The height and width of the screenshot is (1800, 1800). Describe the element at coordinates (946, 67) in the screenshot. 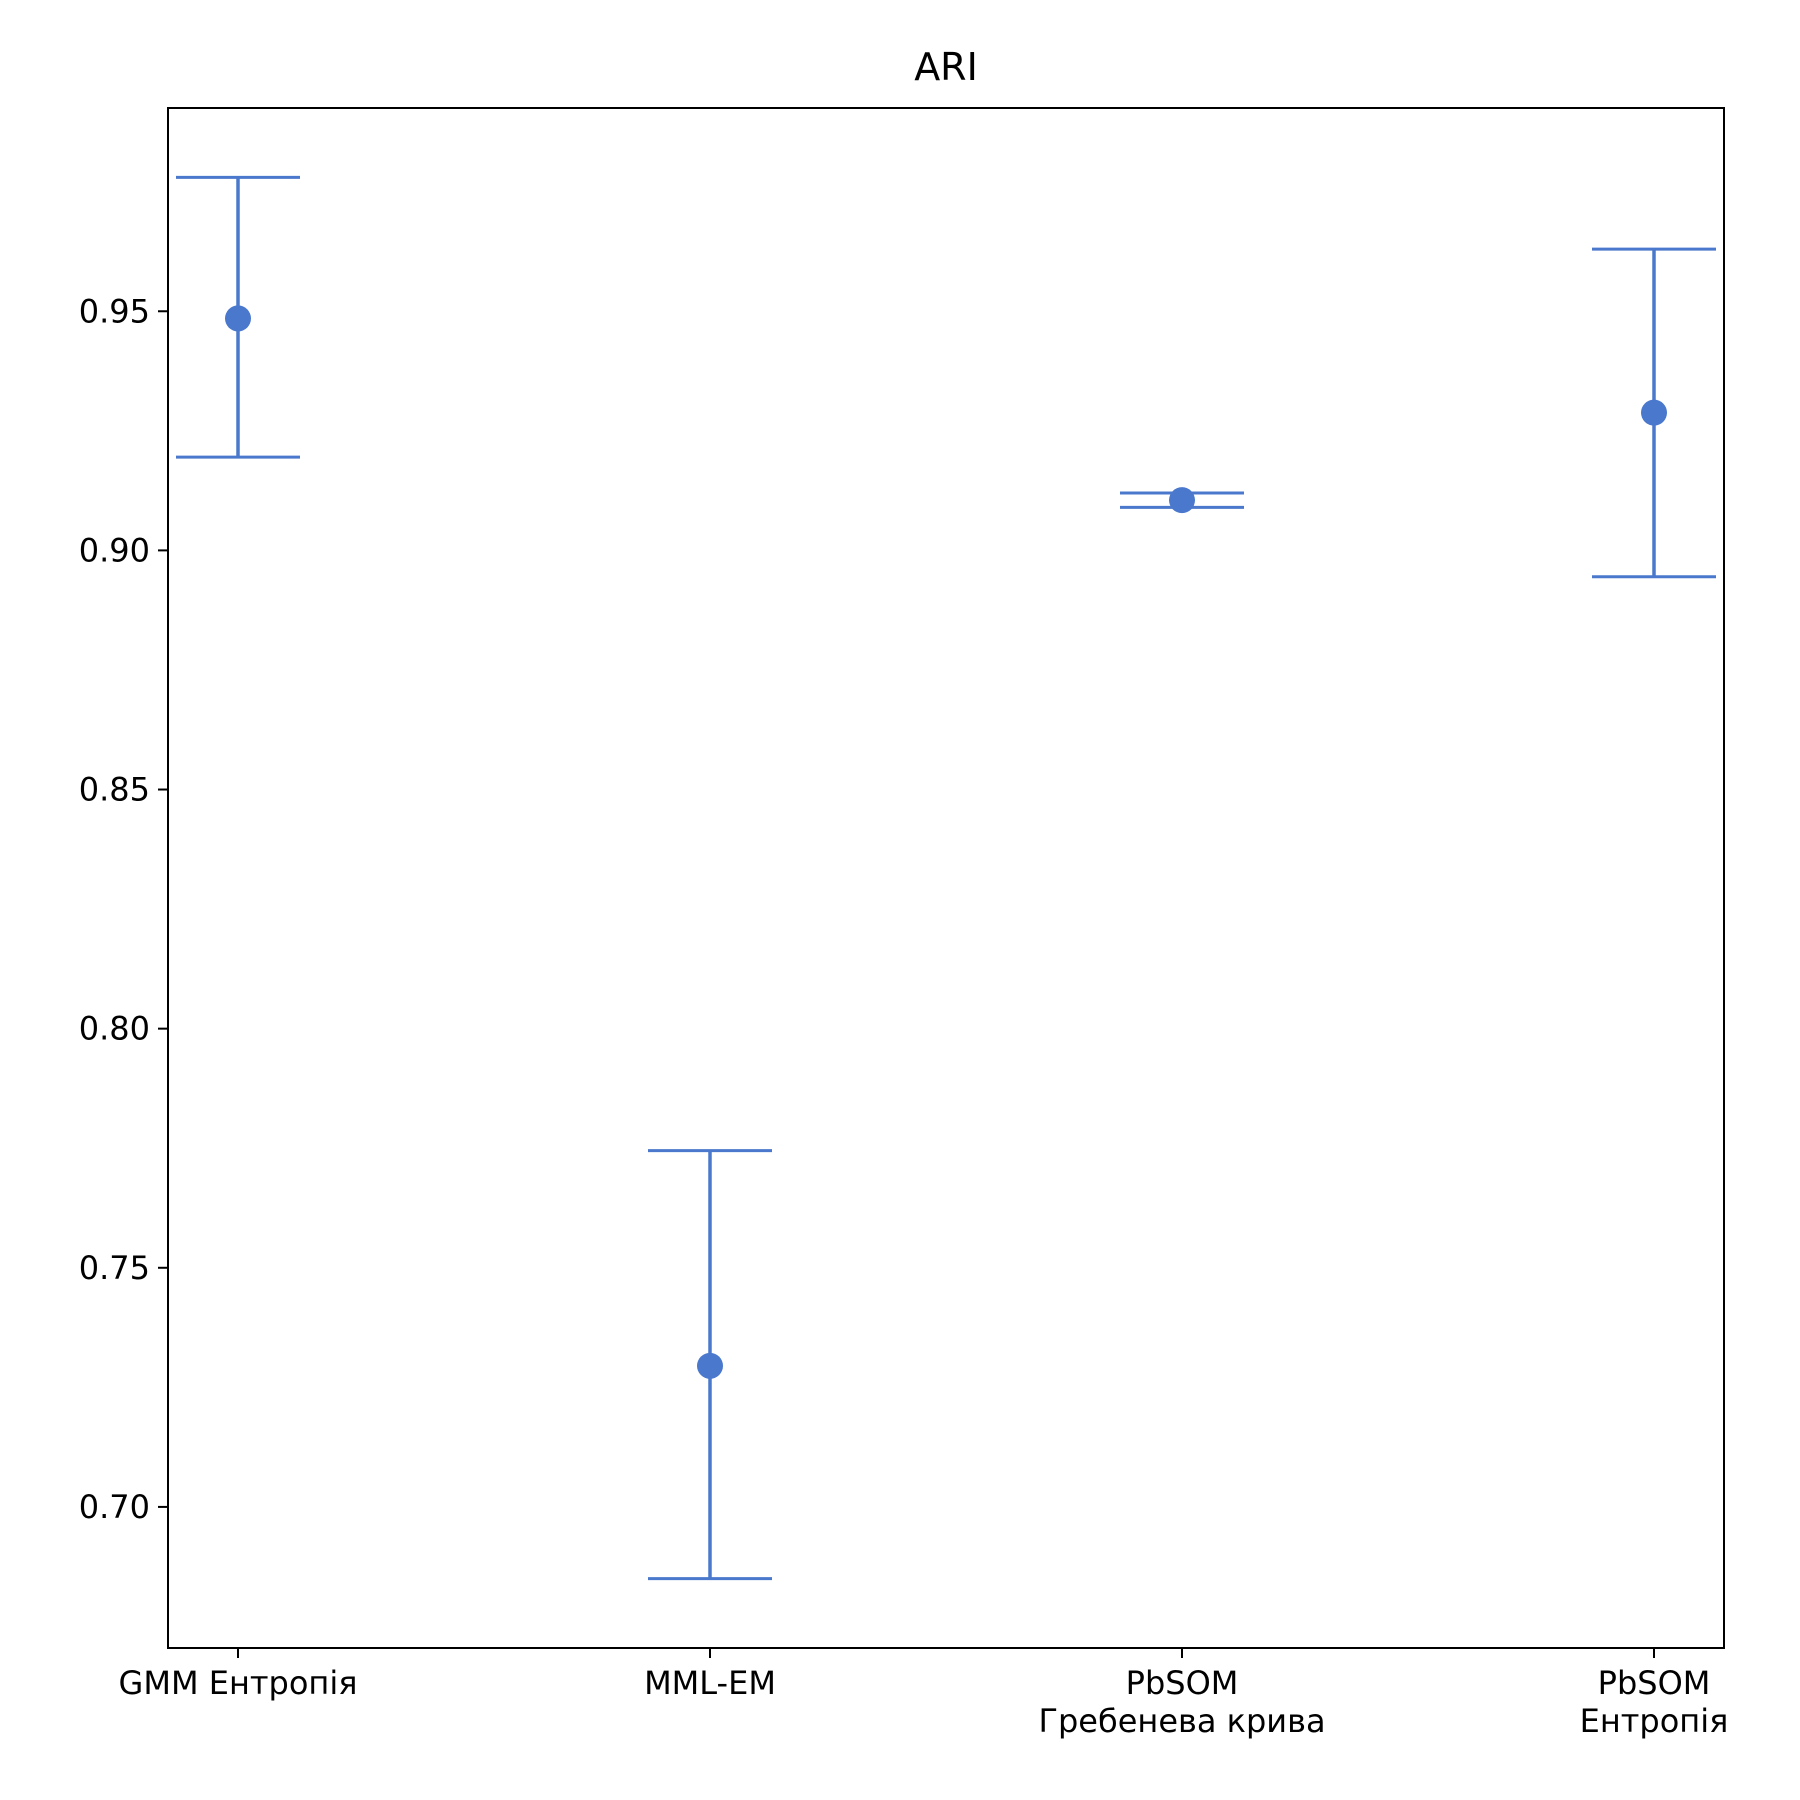

I see `chart-title: ARI` at that location.